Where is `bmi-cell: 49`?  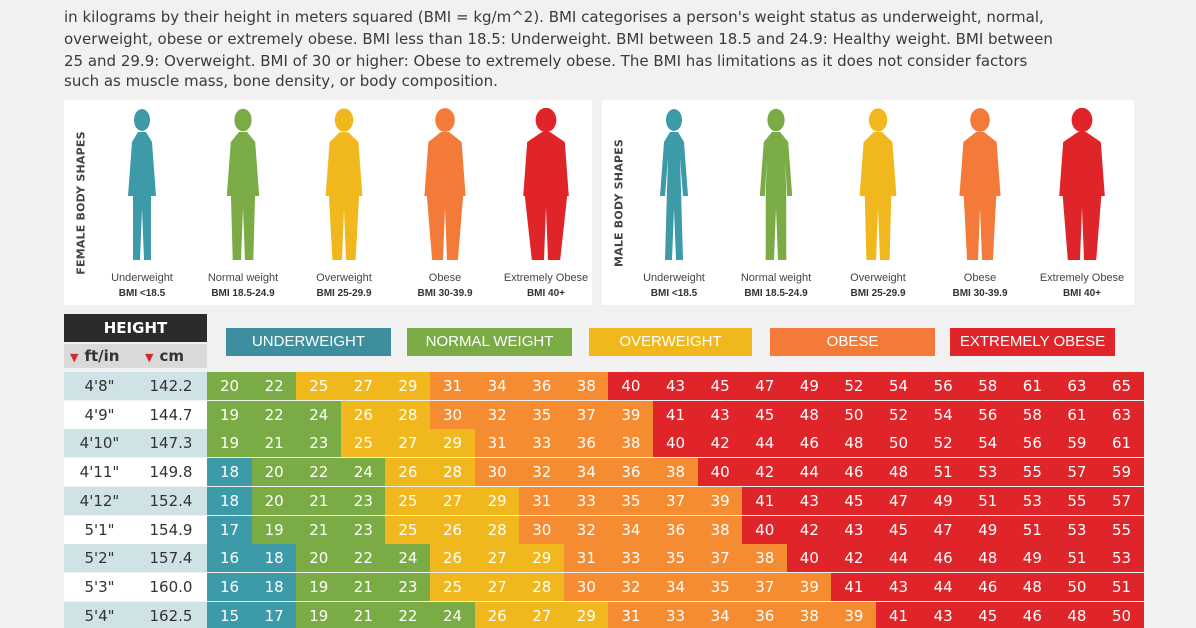 bmi-cell: 49 is located at coordinates (988, 529).